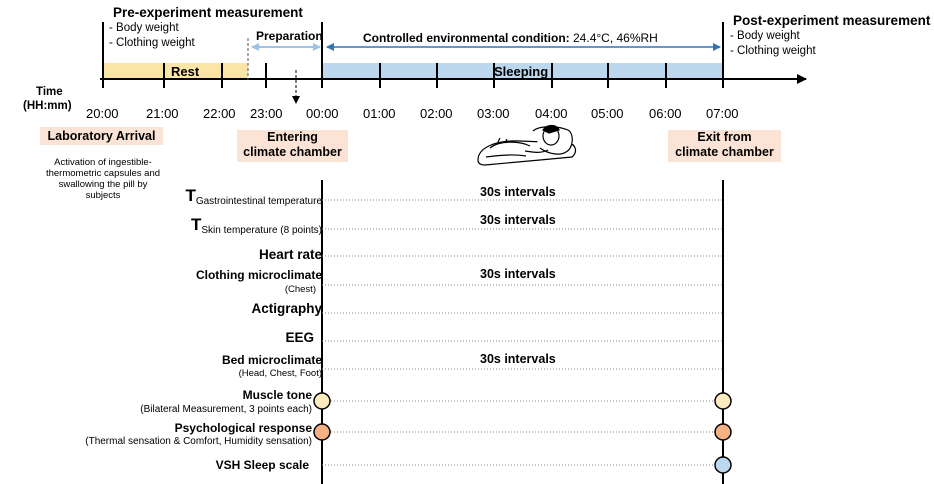 The height and width of the screenshot is (484, 934). I want to click on skin-temp-subscript: Skin temperature, so click(239, 230).